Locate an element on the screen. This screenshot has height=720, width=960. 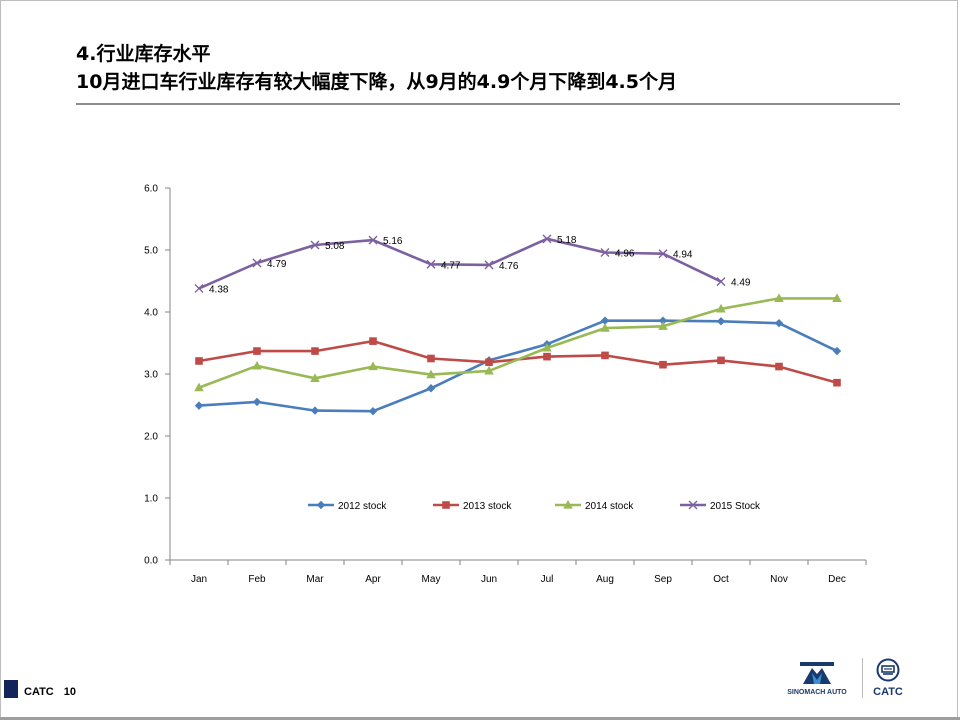
legend-label: 2014 stock is located at coordinates (609, 506).